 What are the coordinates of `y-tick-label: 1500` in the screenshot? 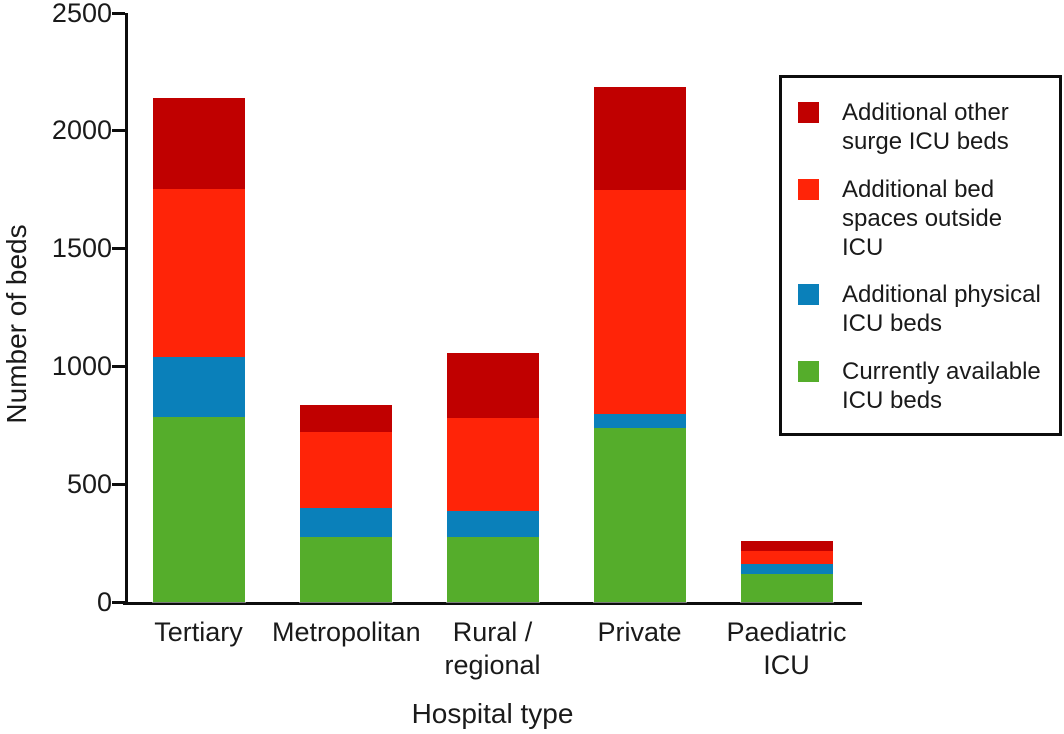 It's located at (81, 248).